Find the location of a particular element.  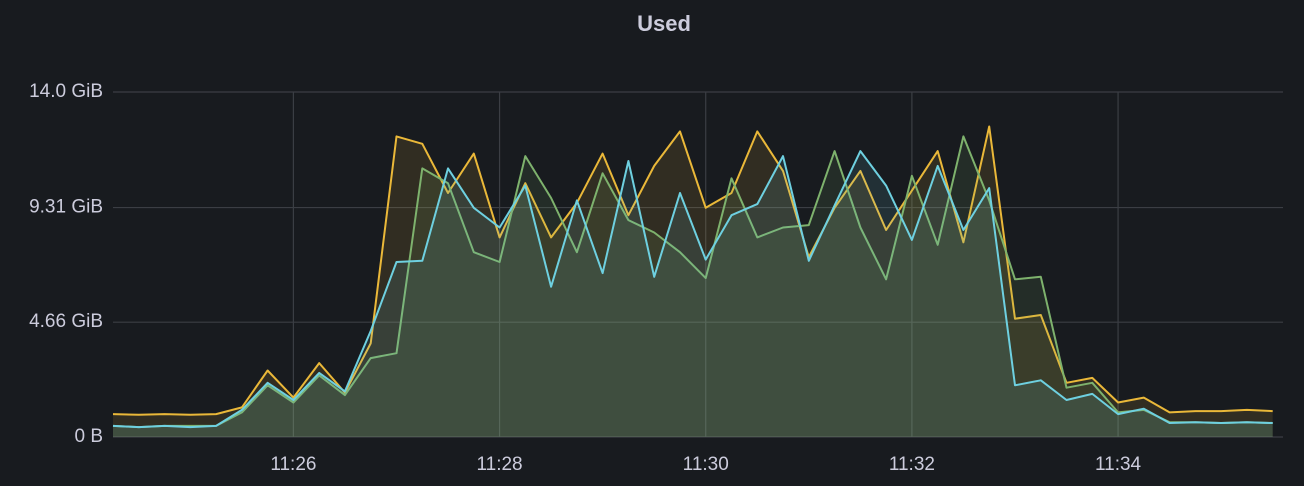

x-tick-label: 11:34 is located at coordinates (1118, 464).